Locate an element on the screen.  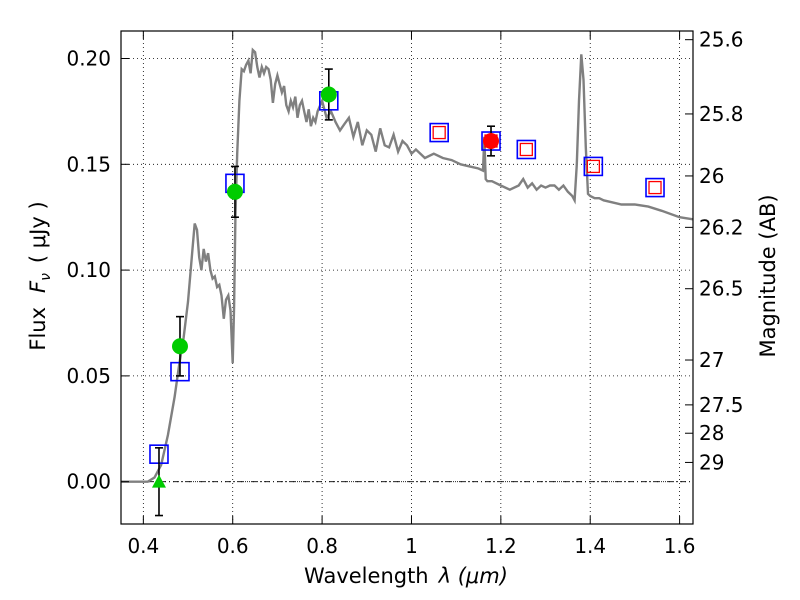
y2-tick-label: 29 is located at coordinates (711, 462).